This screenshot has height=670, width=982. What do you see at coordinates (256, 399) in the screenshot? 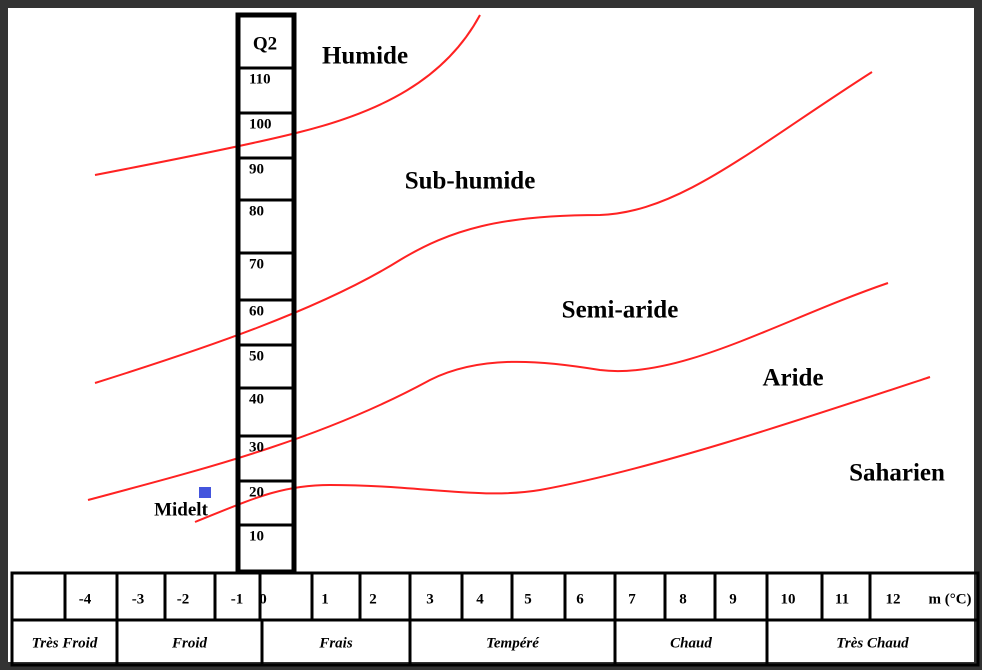
I see `q2-tick-label: 40` at bounding box center [256, 399].